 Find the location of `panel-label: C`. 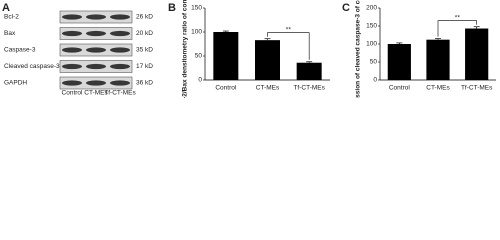

panel-label: C is located at coordinates (346, 8).